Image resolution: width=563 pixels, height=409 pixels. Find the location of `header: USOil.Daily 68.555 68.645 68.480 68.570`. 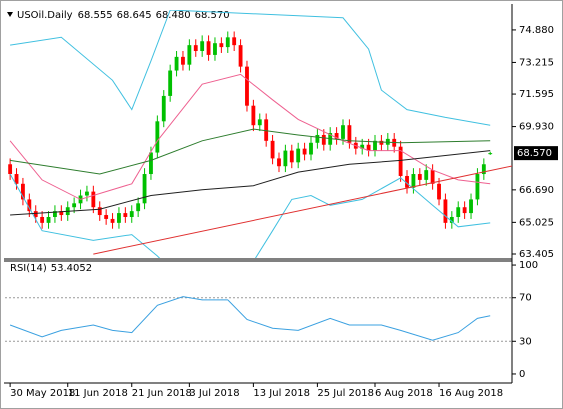

header: USOil.Daily 68.555 68.645 68.480 68.570 is located at coordinates (123, 15).